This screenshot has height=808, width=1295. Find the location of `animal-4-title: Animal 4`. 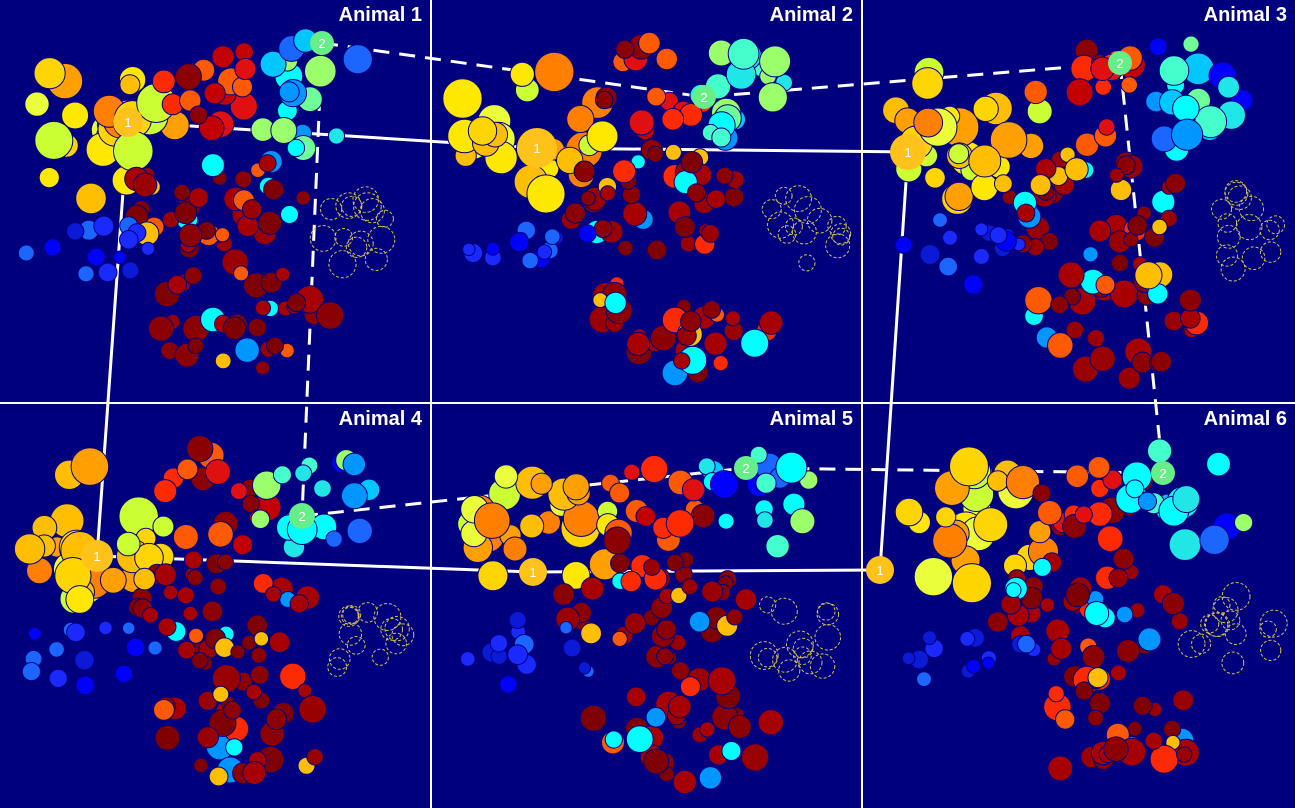

animal-4-title: Animal 4 is located at coordinates (380, 419).